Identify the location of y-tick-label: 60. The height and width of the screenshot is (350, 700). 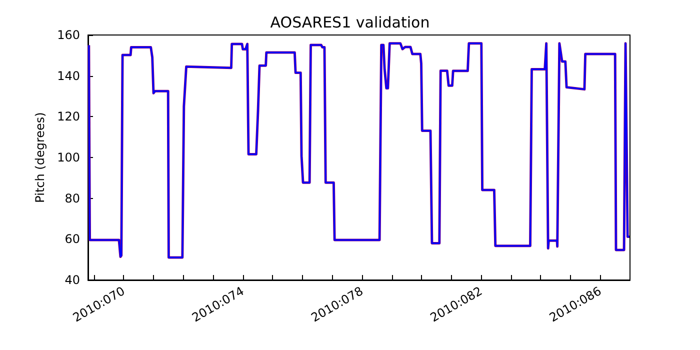
(72, 239).